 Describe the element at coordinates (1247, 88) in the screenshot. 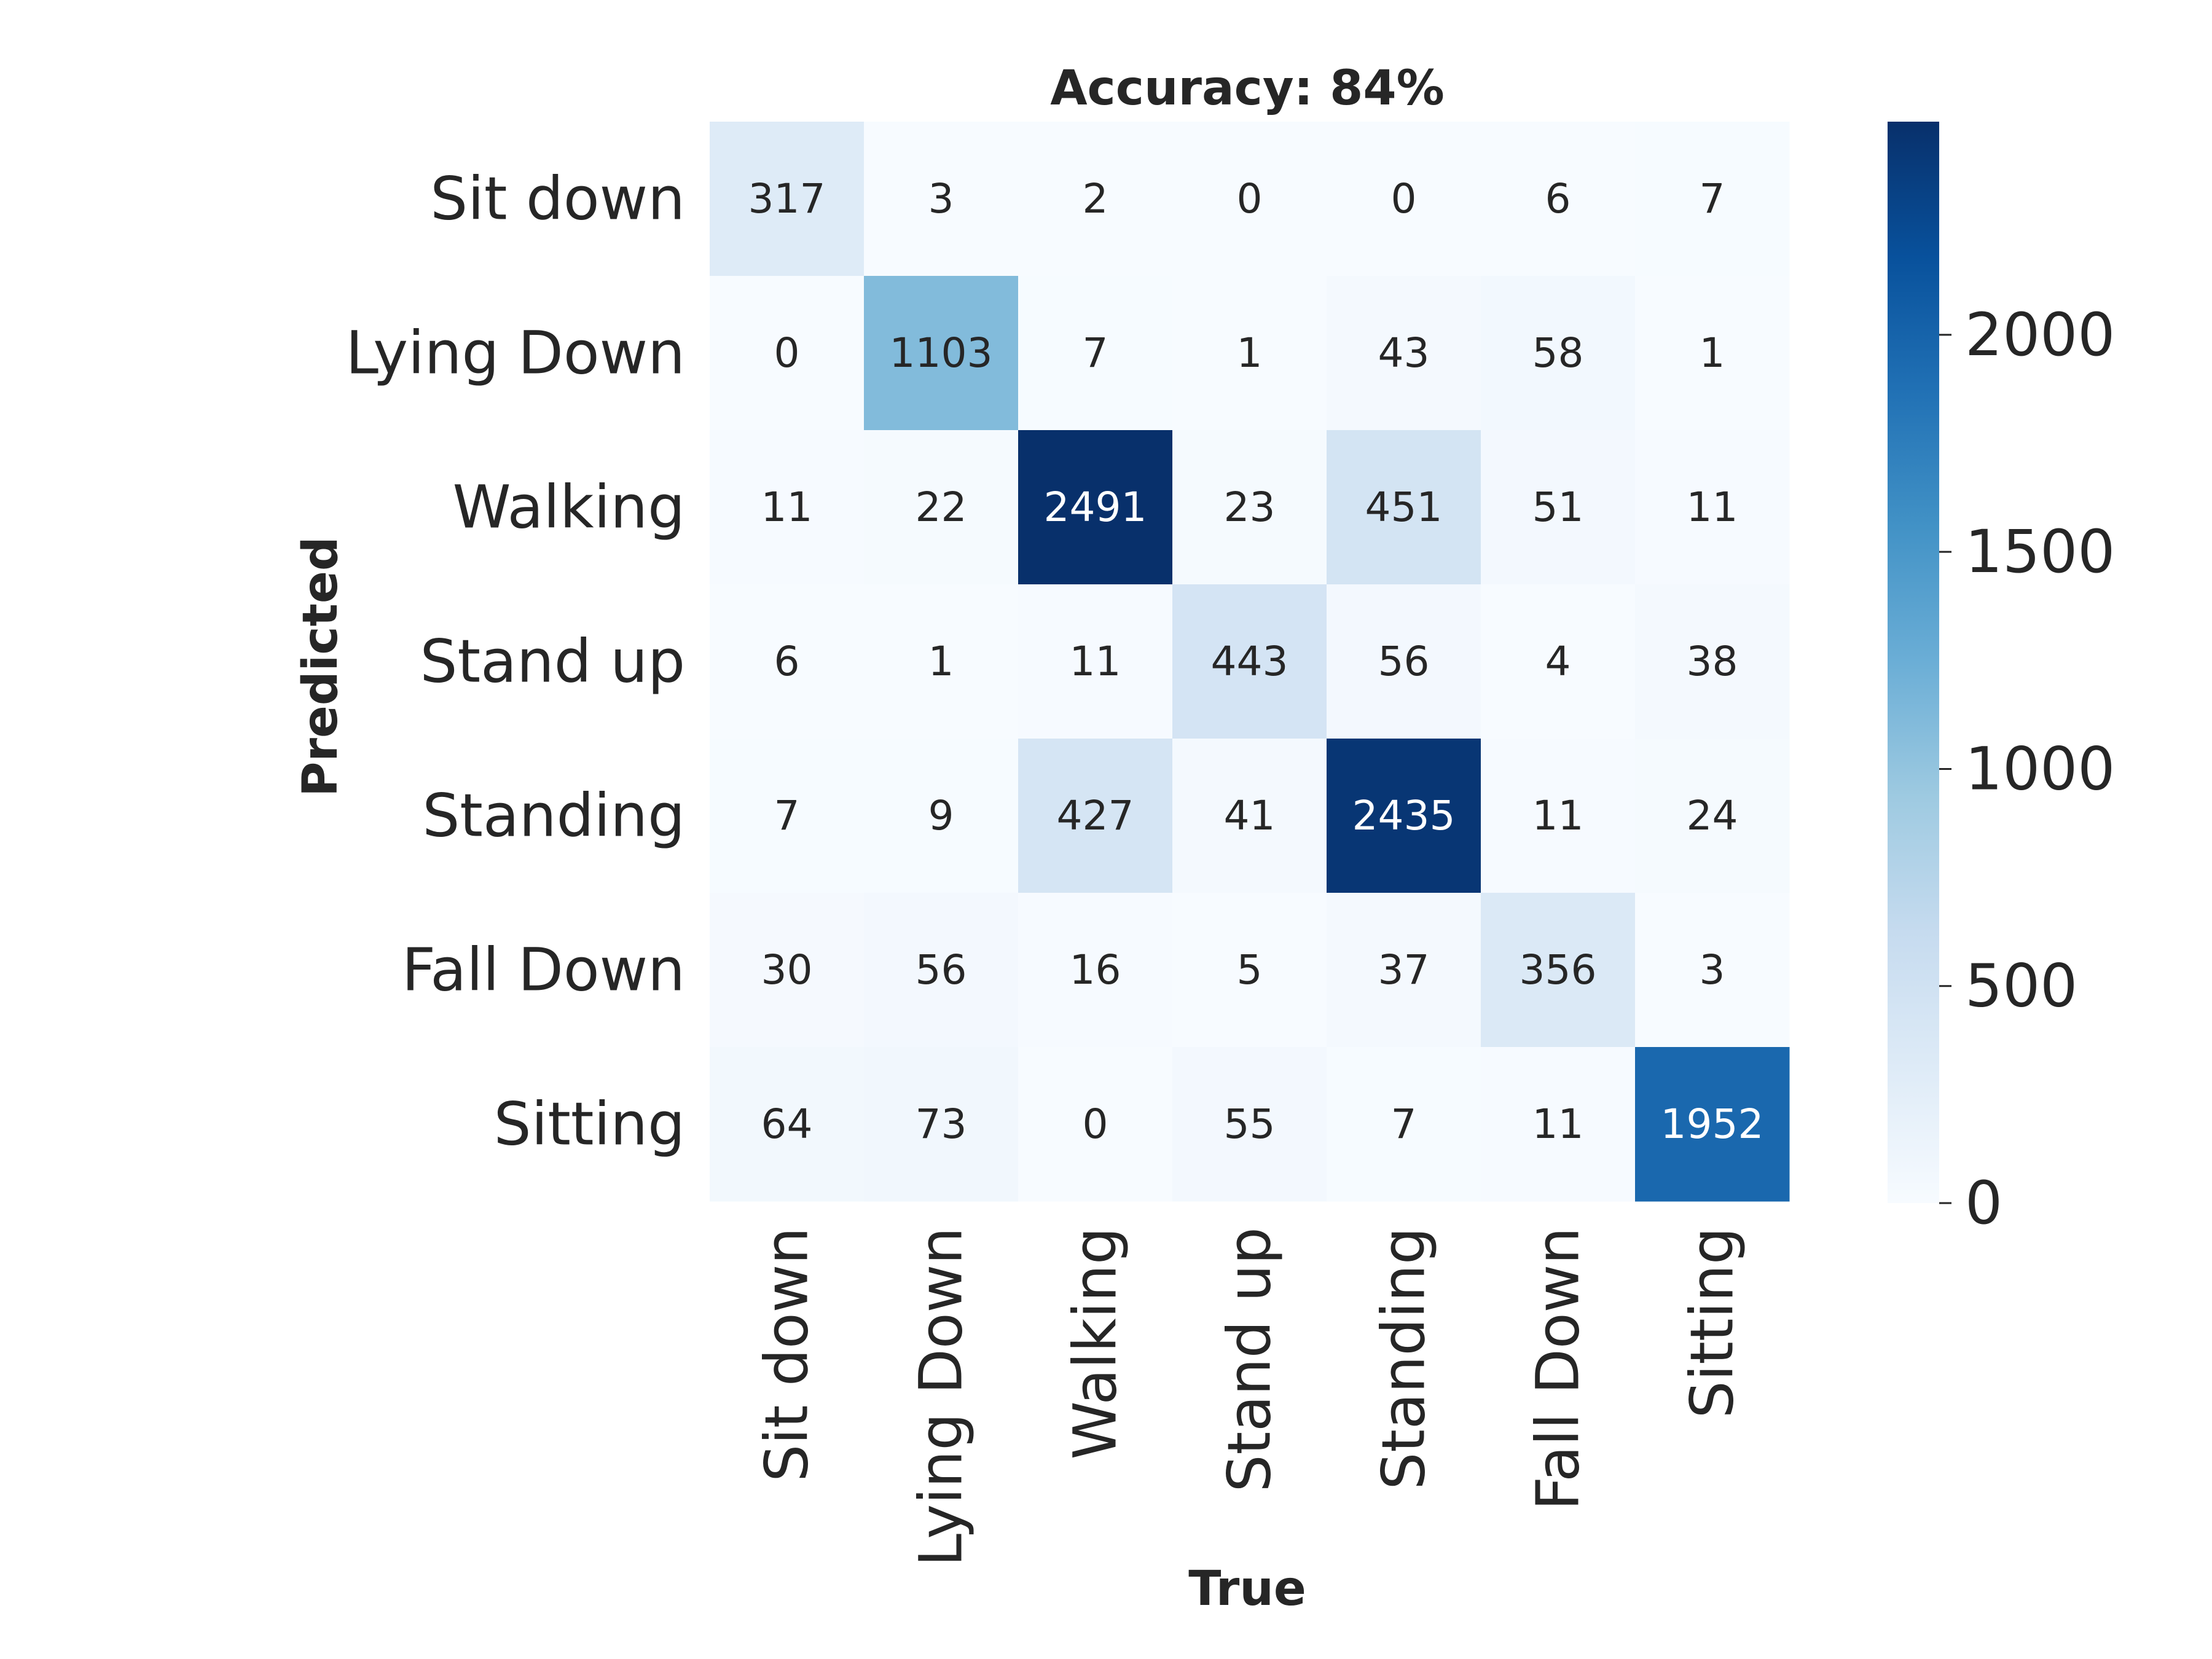

I see `chart-title: Accuracy: 84%` at that location.